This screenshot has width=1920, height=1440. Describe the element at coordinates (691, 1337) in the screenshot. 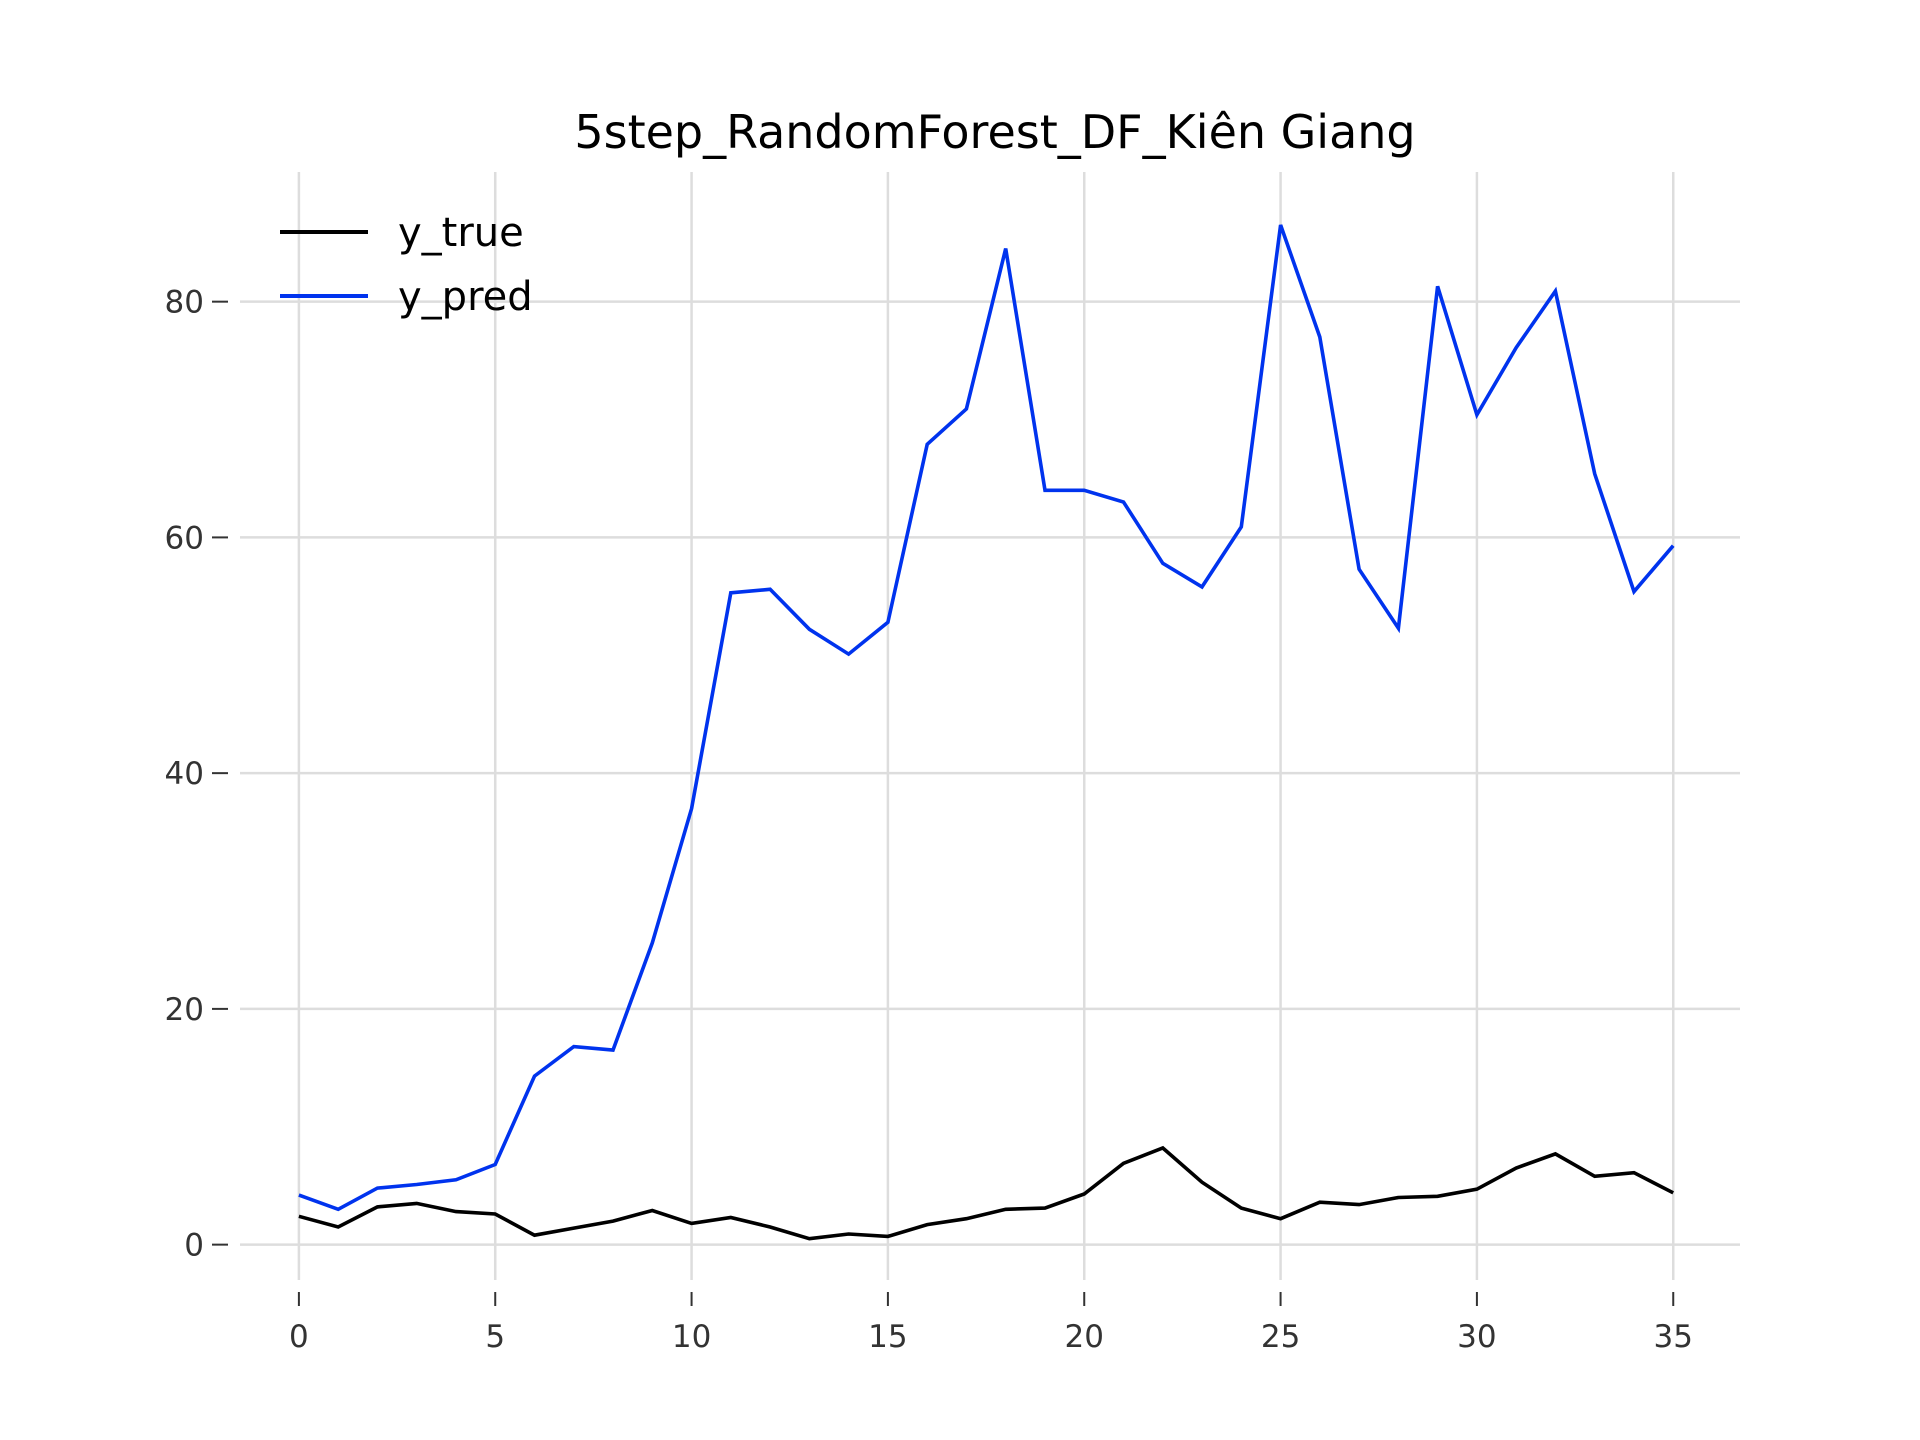

I see `x-tick-label: 10` at that location.